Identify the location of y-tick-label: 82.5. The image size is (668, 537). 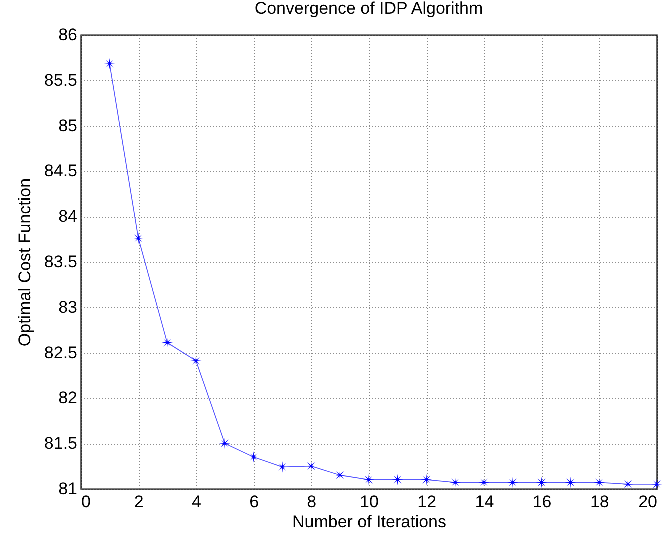
(61, 352).